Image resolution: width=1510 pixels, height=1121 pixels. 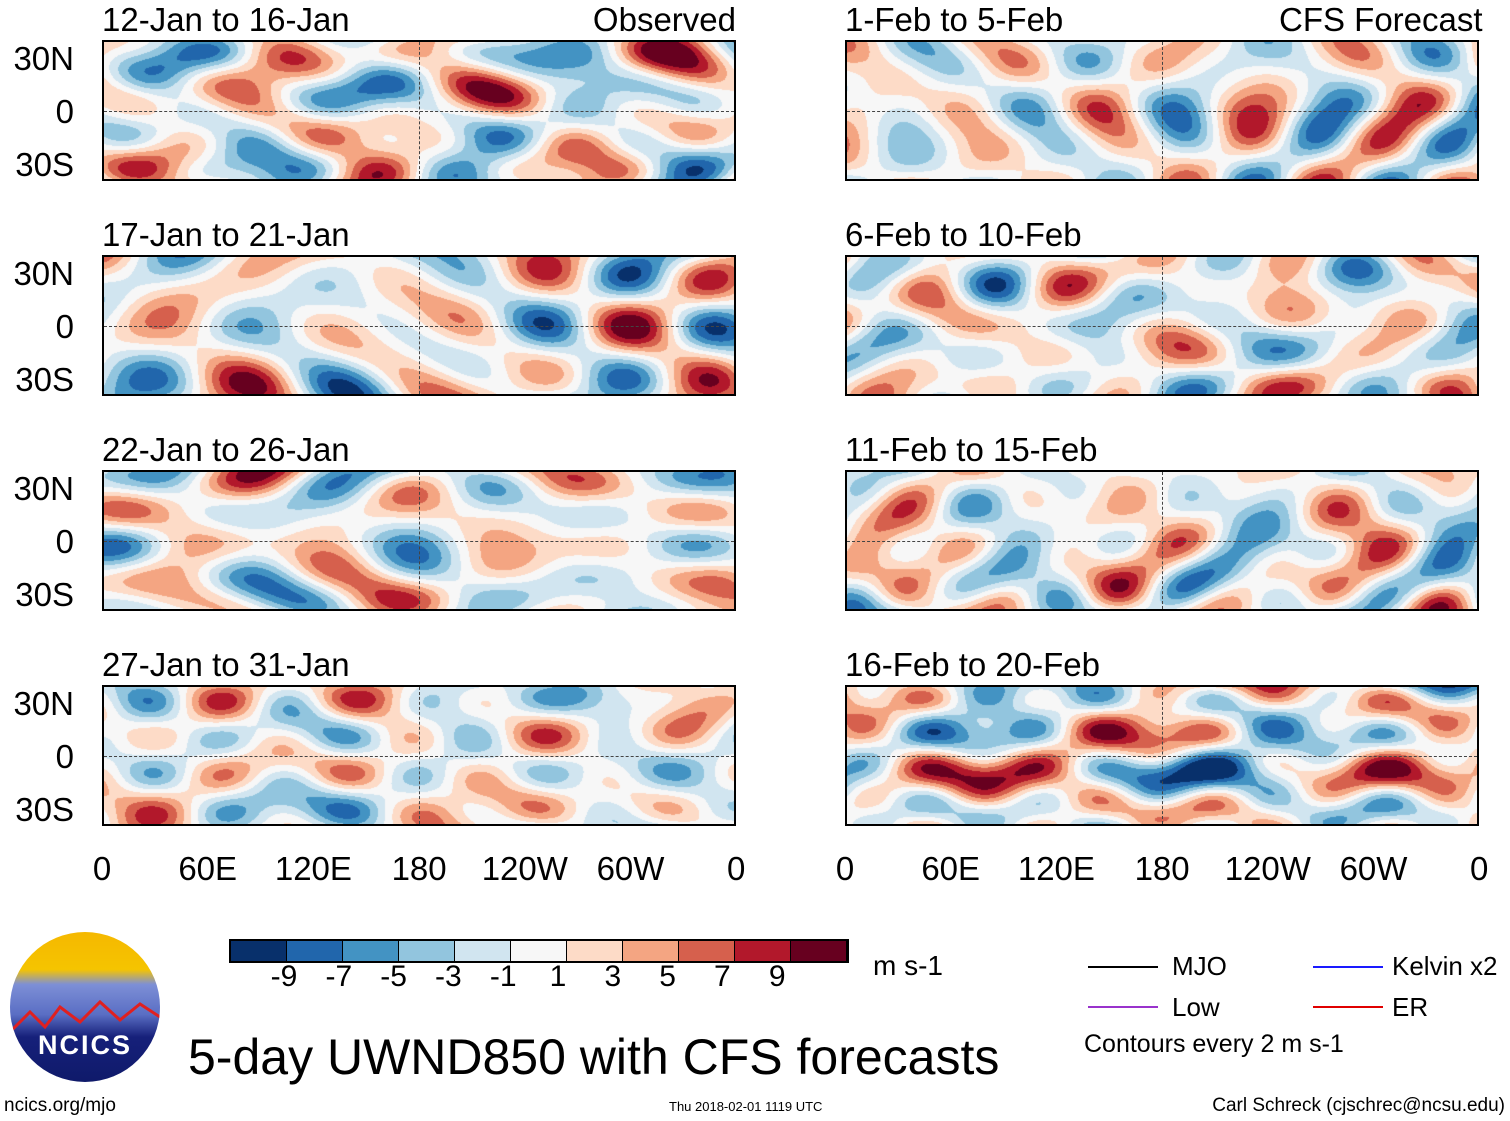 I want to click on footer-author: Carl Schreck (cjschrec@ncsu.edu), so click(x=1358, y=1105).